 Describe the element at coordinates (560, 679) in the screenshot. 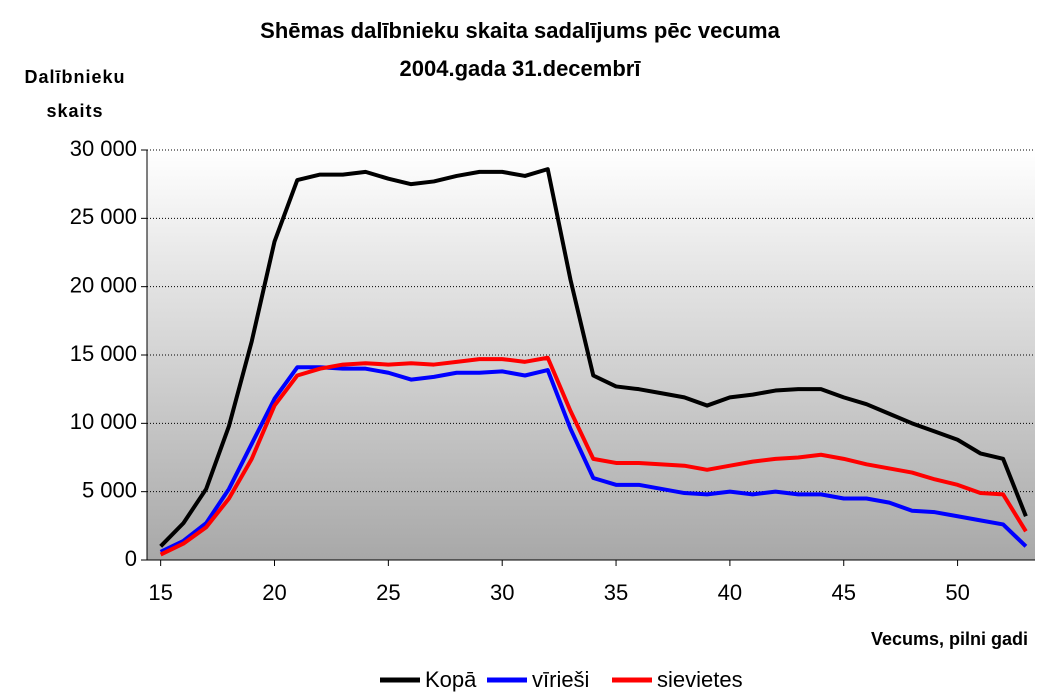

I see `legend-label: vīrieši` at that location.